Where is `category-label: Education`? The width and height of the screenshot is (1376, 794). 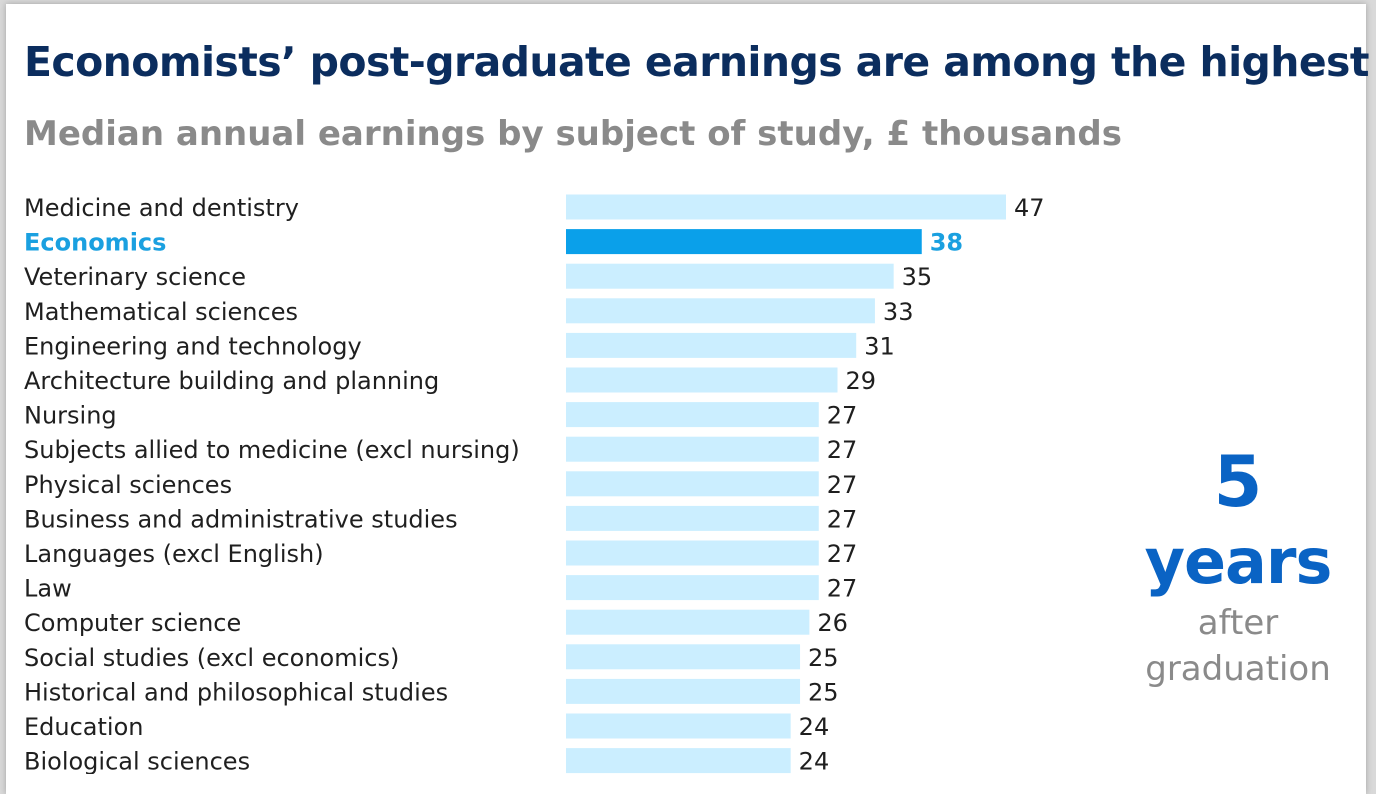 category-label: Education is located at coordinates (83, 727).